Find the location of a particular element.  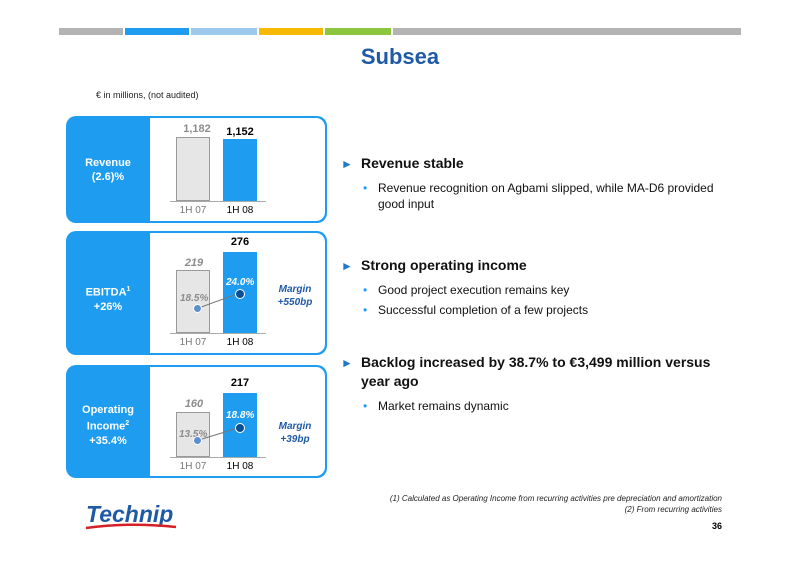

page-number: 36 is located at coordinates (716, 526).